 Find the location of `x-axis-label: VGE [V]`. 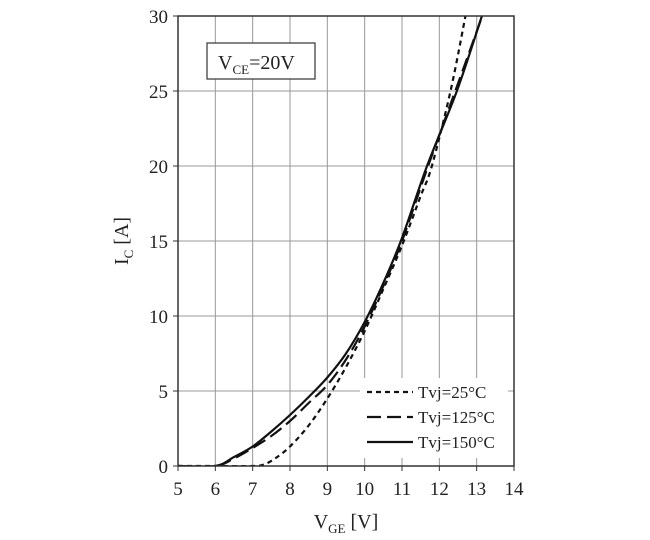

x-axis-label: VGE [V] is located at coordinates (346, 523).